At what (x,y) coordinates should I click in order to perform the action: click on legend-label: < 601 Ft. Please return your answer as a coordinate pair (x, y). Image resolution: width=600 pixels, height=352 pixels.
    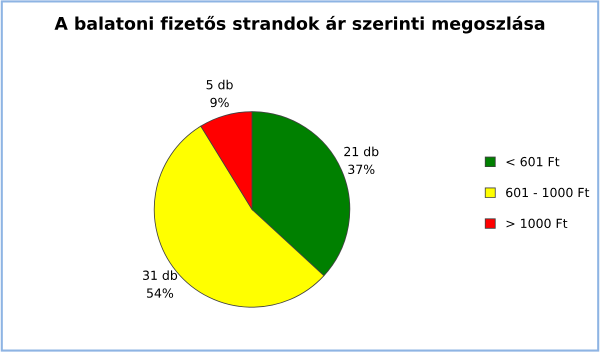
    Looking at the image, I should click on (533, 161).